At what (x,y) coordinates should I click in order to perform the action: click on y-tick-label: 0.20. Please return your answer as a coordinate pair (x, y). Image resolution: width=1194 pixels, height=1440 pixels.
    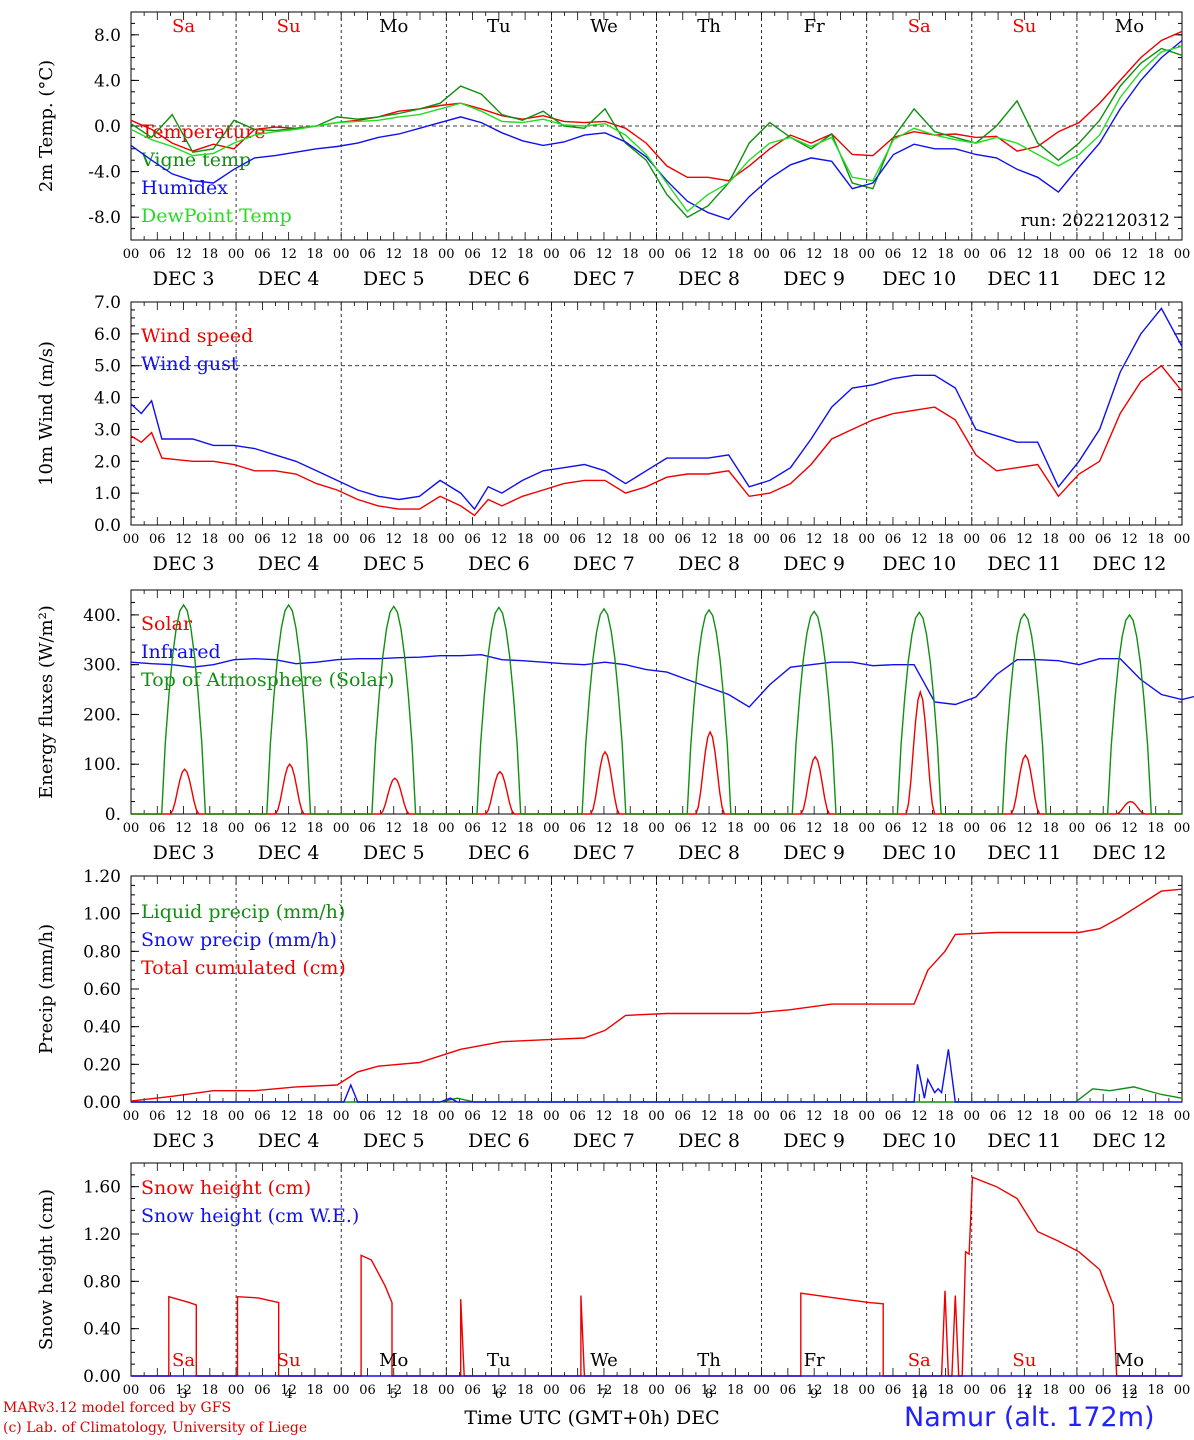
    Looking at the image, I should click on (102, 1065).